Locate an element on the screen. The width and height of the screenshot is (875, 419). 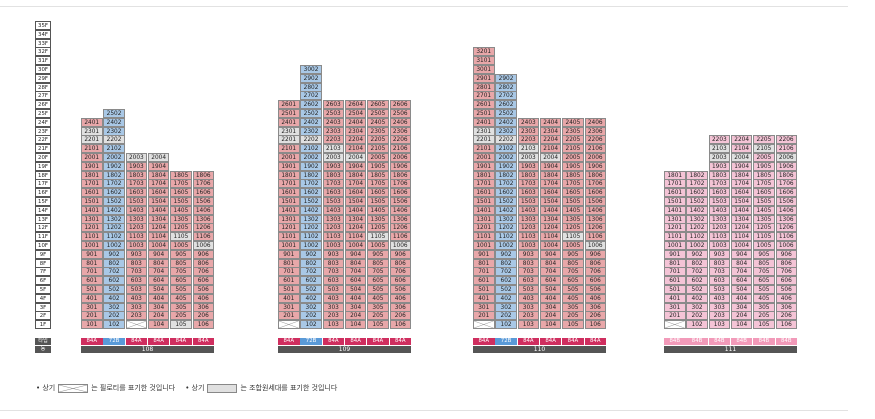
unit-cell: 2001 is located at coordinates (289, 157).